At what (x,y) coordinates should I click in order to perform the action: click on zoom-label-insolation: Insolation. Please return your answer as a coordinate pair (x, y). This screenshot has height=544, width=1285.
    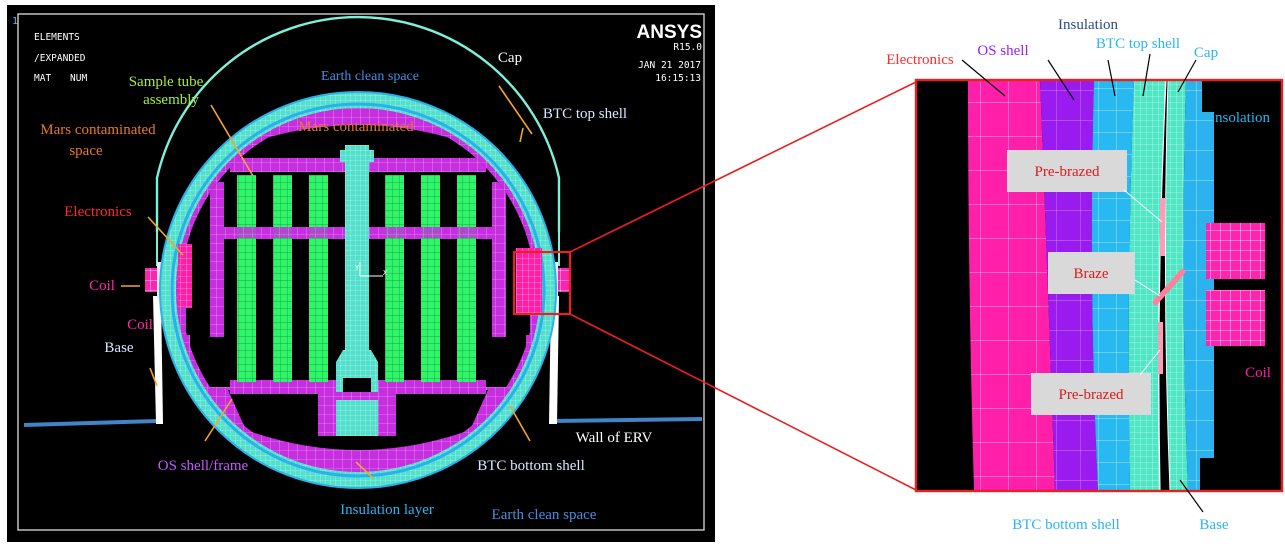
    Looking at the image, I should click on (1240, 118).